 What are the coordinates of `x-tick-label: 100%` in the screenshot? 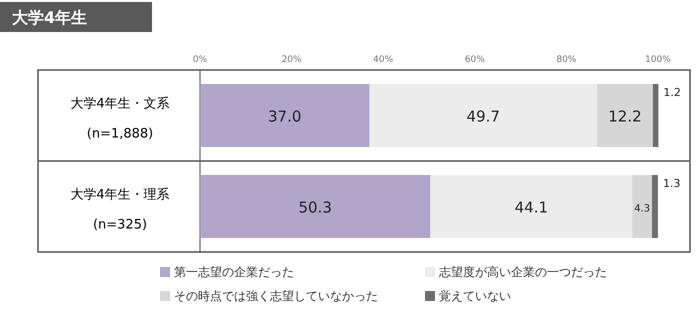 It's located at (658, 60).